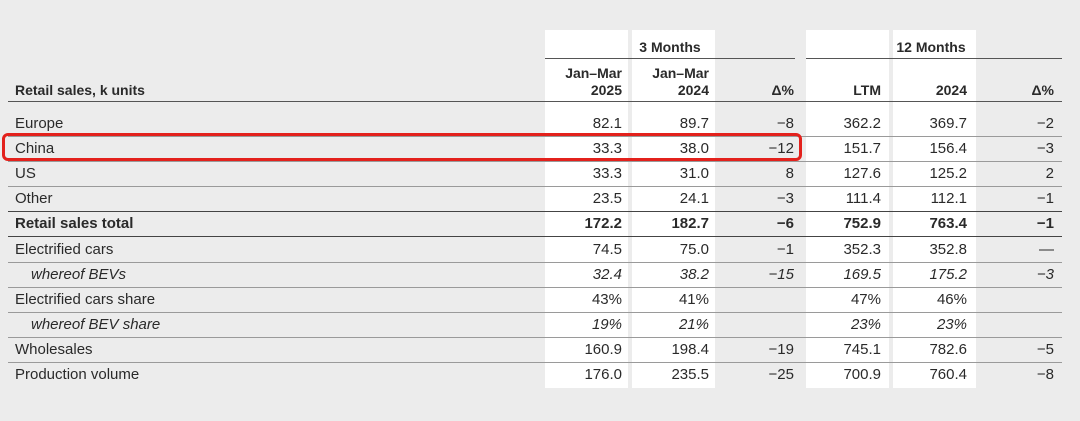 This screenshot has height=421, width=1080. I want to click on row-cell: 125.2, so click(948, 173).